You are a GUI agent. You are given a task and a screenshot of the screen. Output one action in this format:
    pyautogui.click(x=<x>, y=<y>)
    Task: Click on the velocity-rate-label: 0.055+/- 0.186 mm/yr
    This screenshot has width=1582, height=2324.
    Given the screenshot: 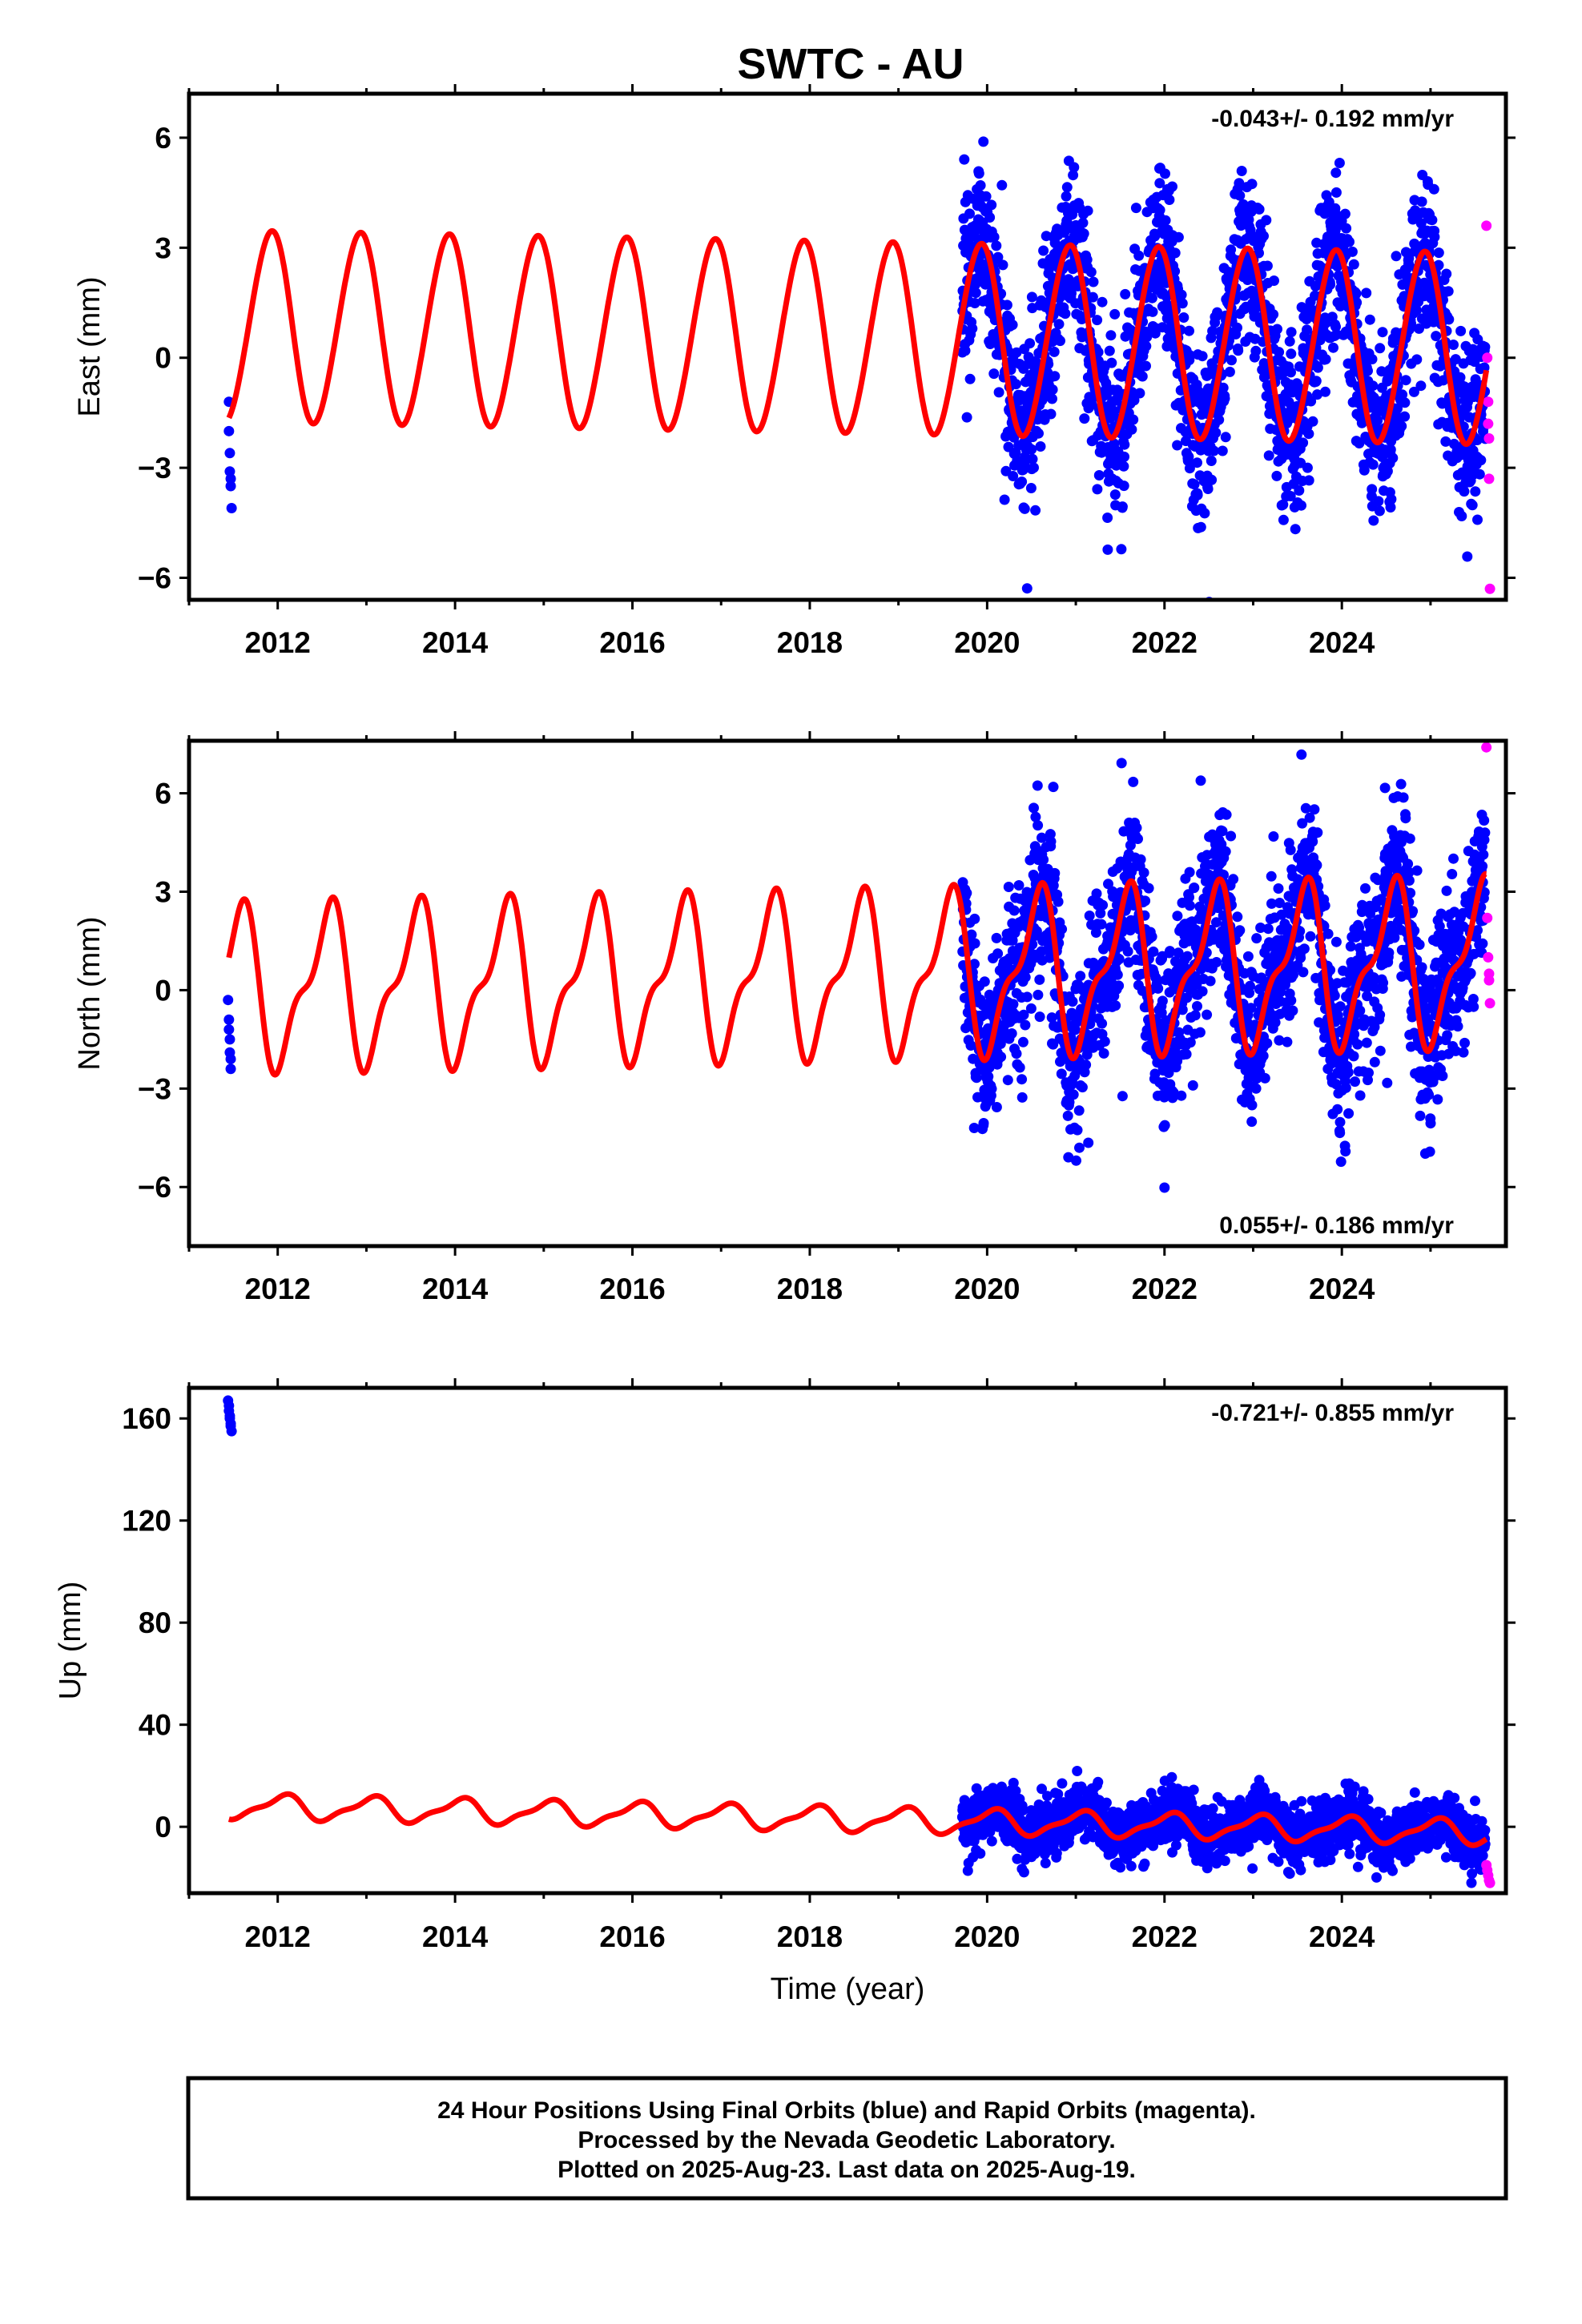 What is the action you would take?
    pyautogui.click(x=1336, y=1225)
    